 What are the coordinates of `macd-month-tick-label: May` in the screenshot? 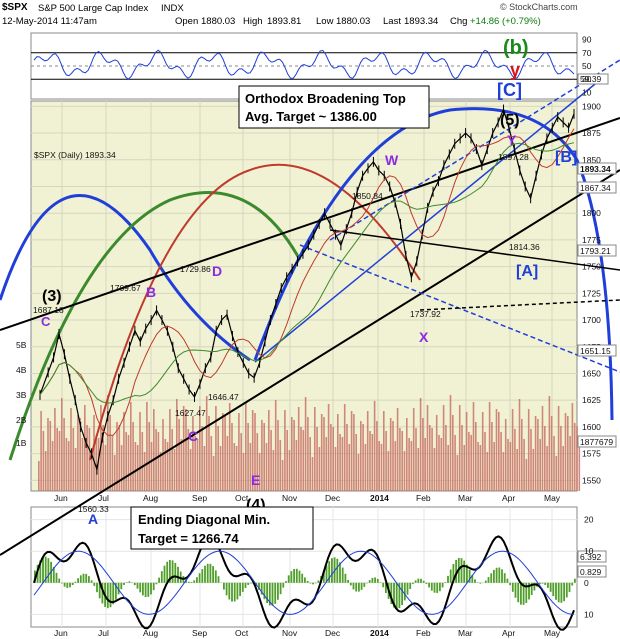 It's located at (552, 633).